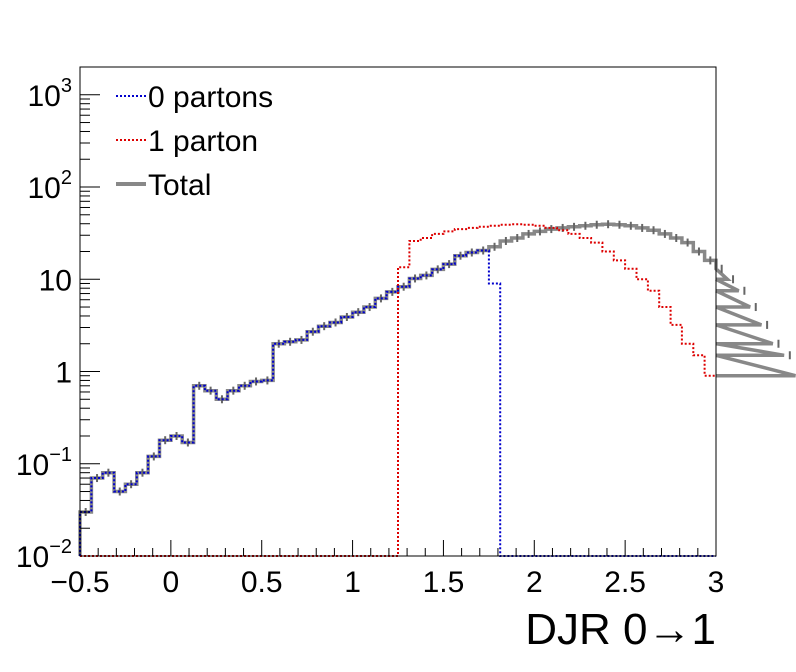  What do you see at coordinates (387, 569) in the screenshot?
I see `x-ticks: −0.5 0 0.5 1 1.5 2 2.5 3` at bounding box center [387, 569].